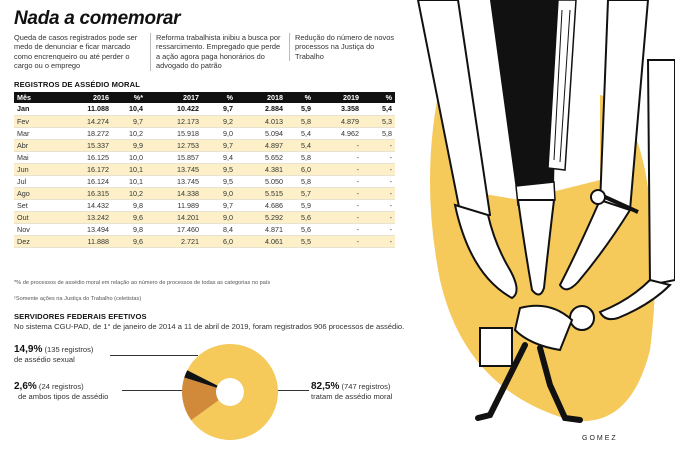 The width and height of the screenshot is (675, 455). Describe the element at coordinates (261, 229) in the screenshot. I see `table-cell: 4.871` at that location.